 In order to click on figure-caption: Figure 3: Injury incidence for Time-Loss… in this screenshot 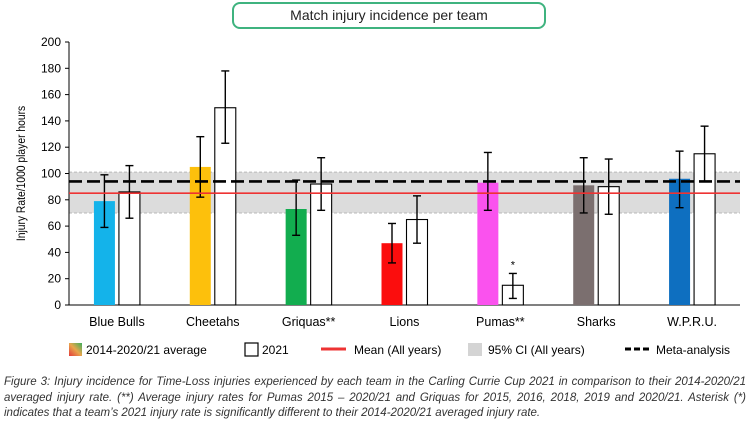, I will do `click(375, 397)`.